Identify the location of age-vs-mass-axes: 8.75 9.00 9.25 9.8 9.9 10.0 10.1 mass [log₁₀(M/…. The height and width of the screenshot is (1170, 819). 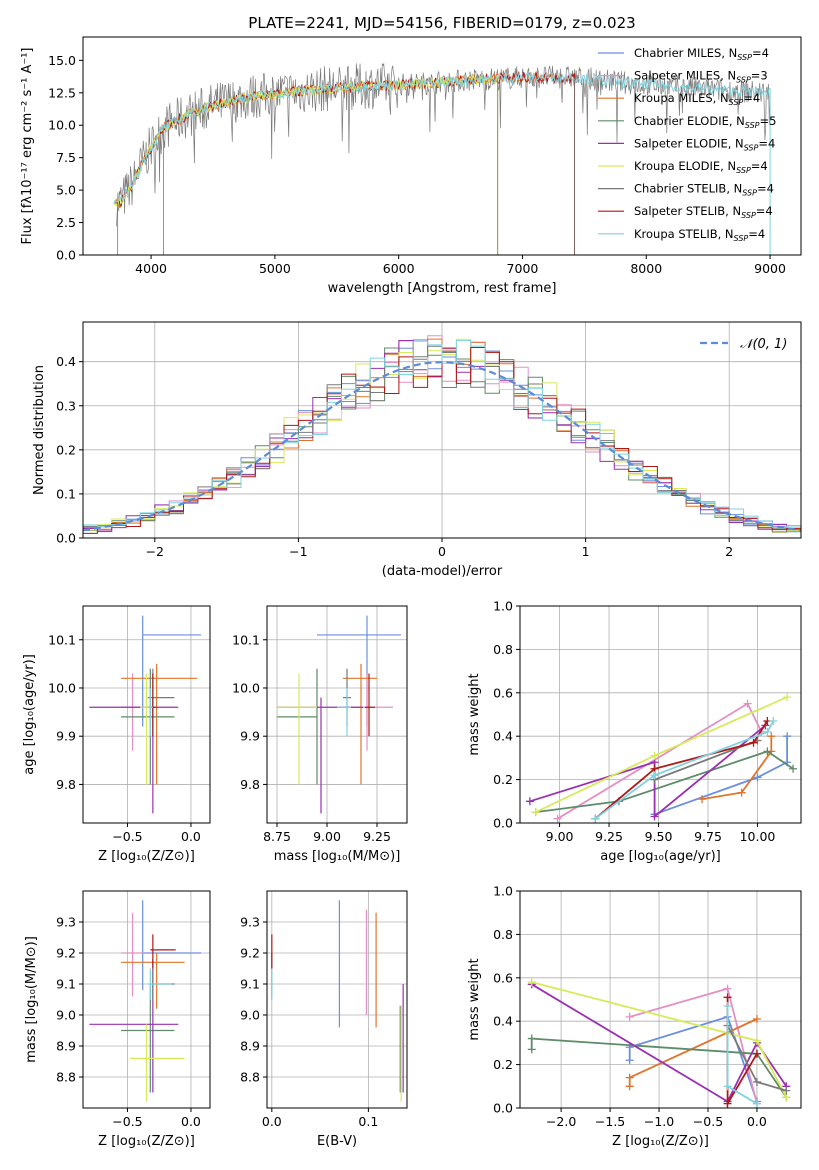
(320, 734).